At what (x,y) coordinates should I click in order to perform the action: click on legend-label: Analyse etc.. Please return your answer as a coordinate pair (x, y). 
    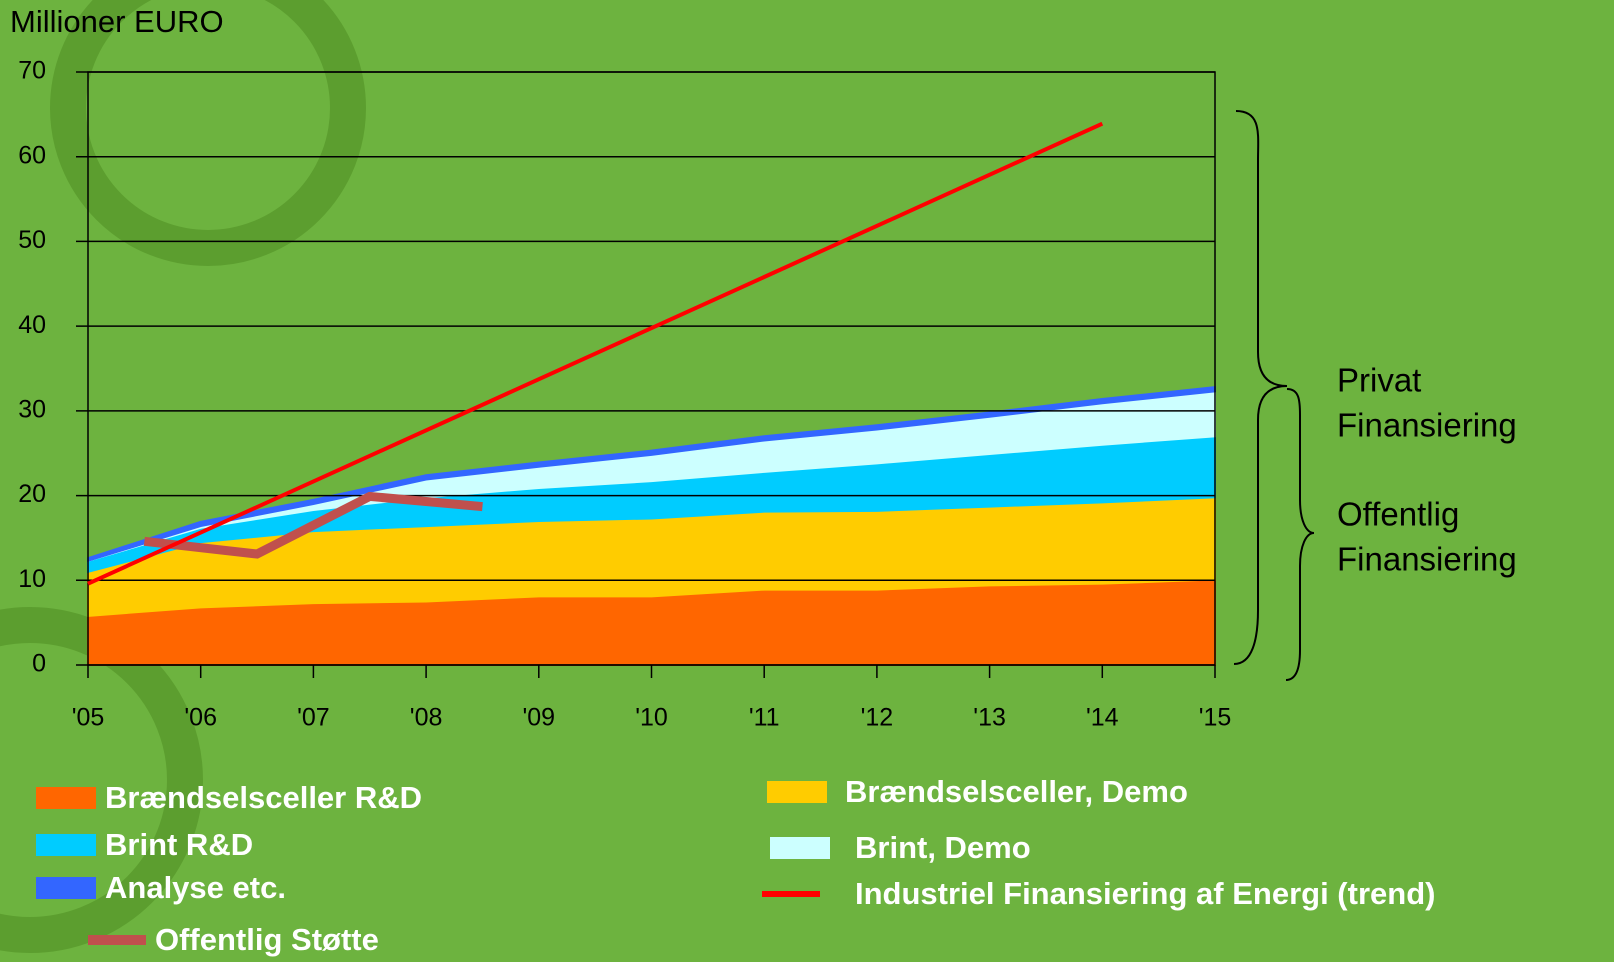
    Looking at the image, I should click on (195, 887).